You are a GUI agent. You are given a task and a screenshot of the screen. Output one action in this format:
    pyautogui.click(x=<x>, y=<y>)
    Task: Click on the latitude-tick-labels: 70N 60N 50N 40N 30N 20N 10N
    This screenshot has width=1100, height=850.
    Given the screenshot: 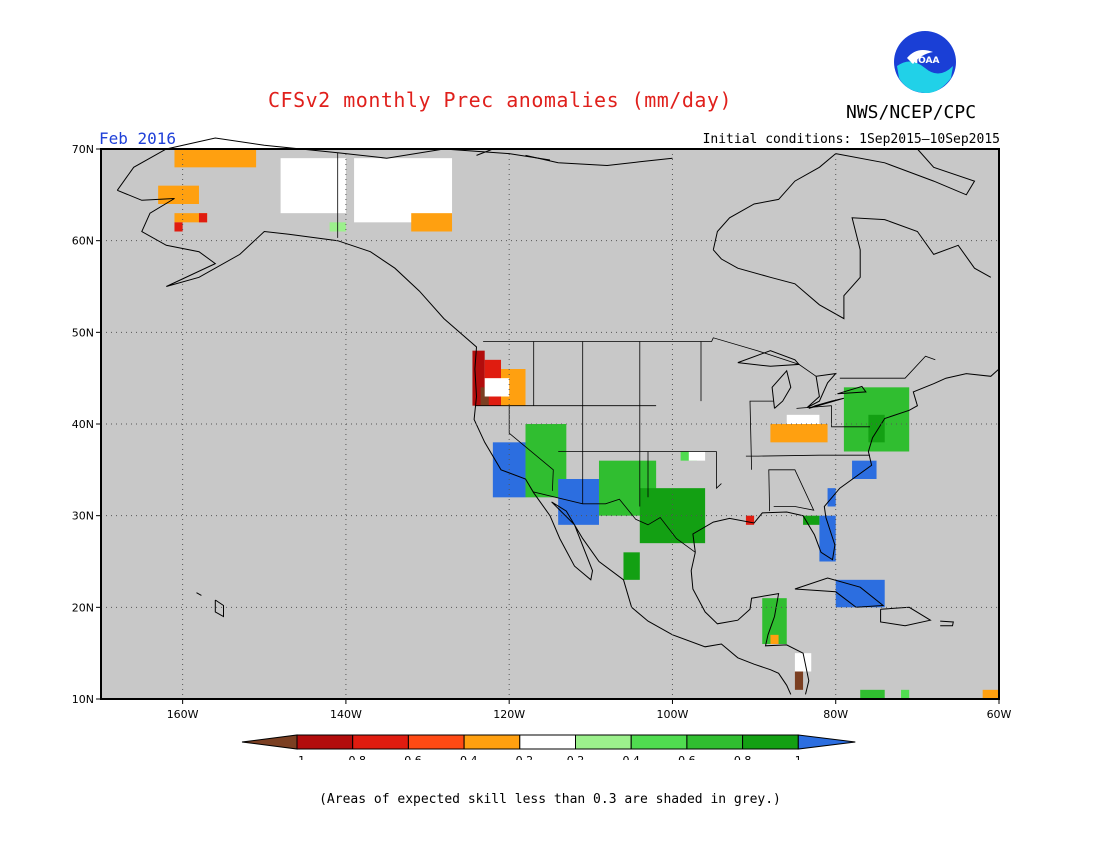 What is the action you would take?
    pyautogui.click(x=83, y=424)
    